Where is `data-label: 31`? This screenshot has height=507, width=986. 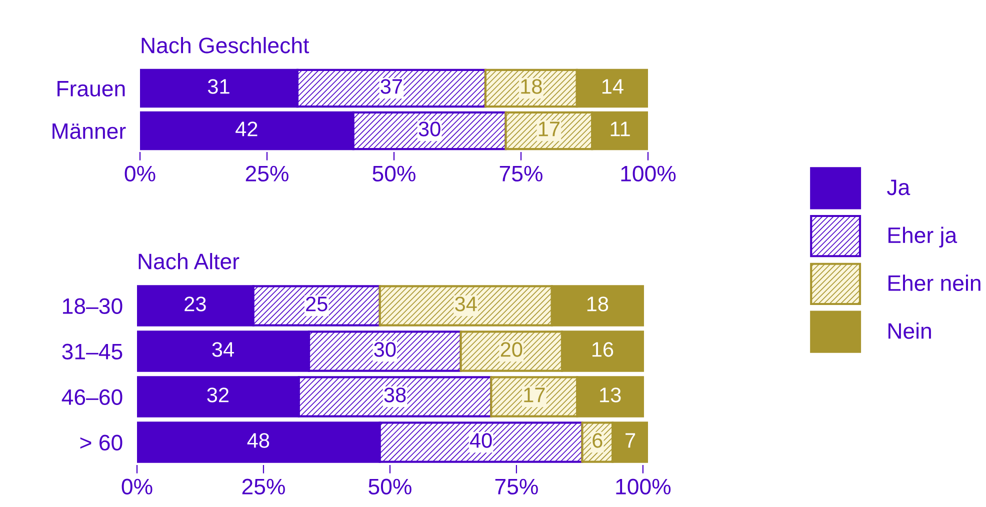
data-label: 31 is located at coordinates (219, 86).